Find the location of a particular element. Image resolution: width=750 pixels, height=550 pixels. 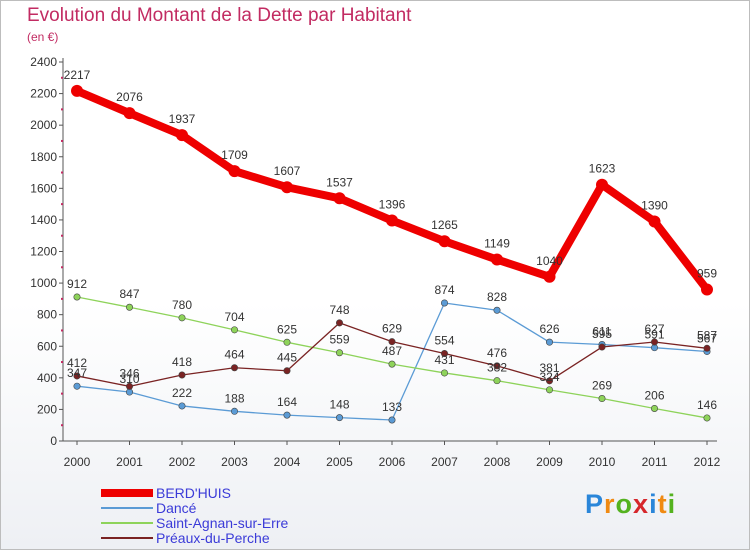

legend-item: Saint-Agnan-sur-Erre is located at coordinates (195, 522).